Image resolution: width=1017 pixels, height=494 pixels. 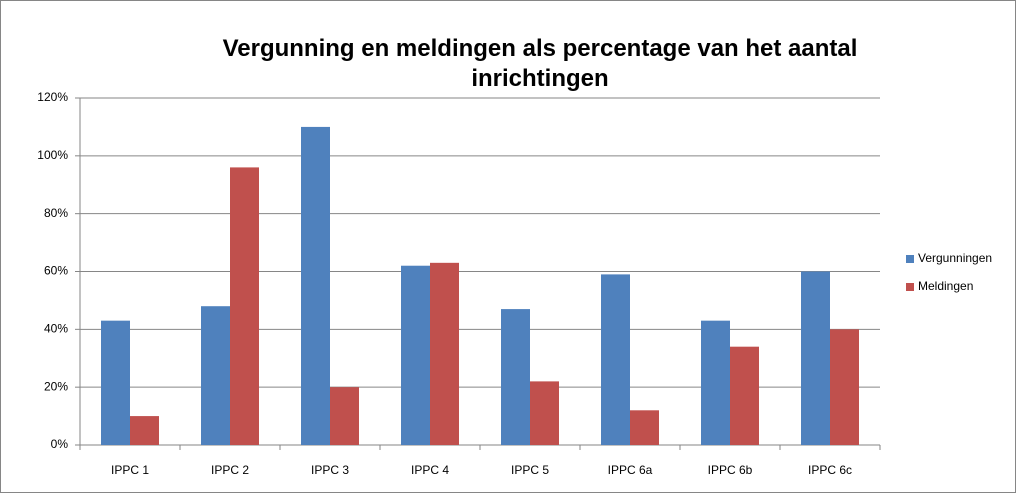 What do you see at coordinates (430, 470) in the screenshot?
I see `x-tick-label: IPPC 4` at bounding box center [430, 470].